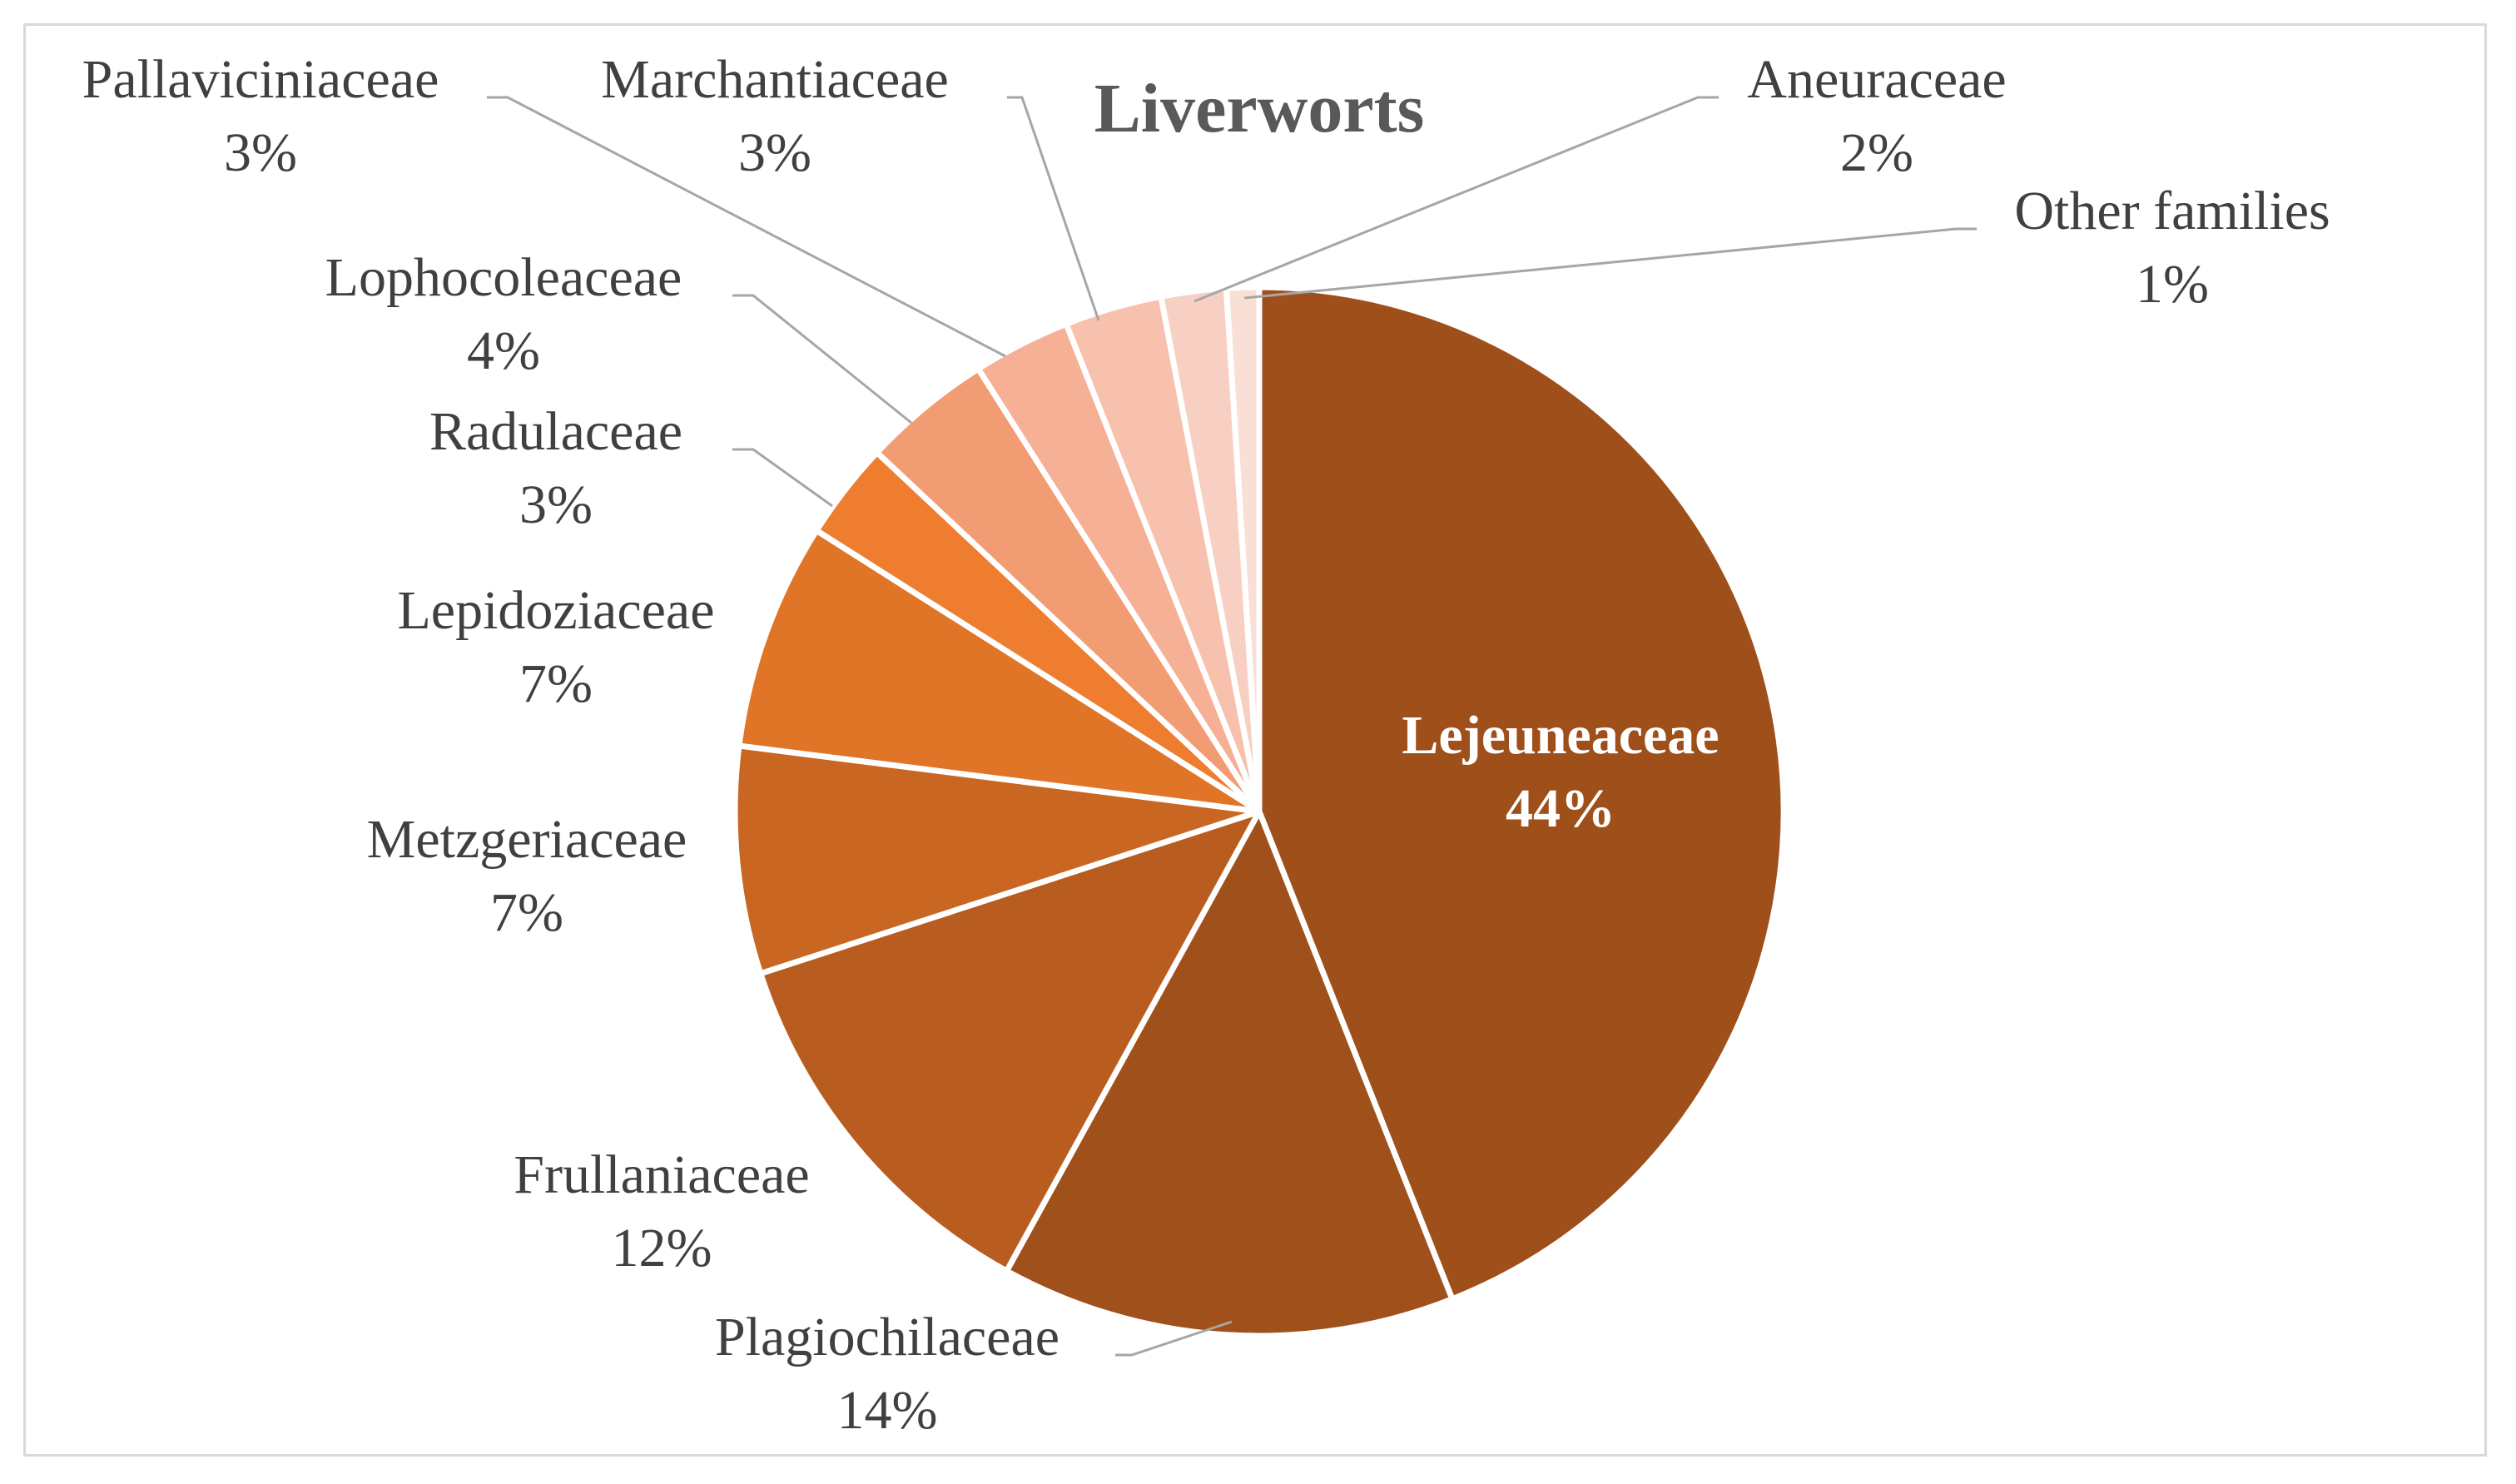 Image resolution: width=2516 pixels, height=1484 pixels. Describe the element at coordinates (527, 912) in the screenshot. I see `slice-percent-metzgeriaceae: 7%` at that location.